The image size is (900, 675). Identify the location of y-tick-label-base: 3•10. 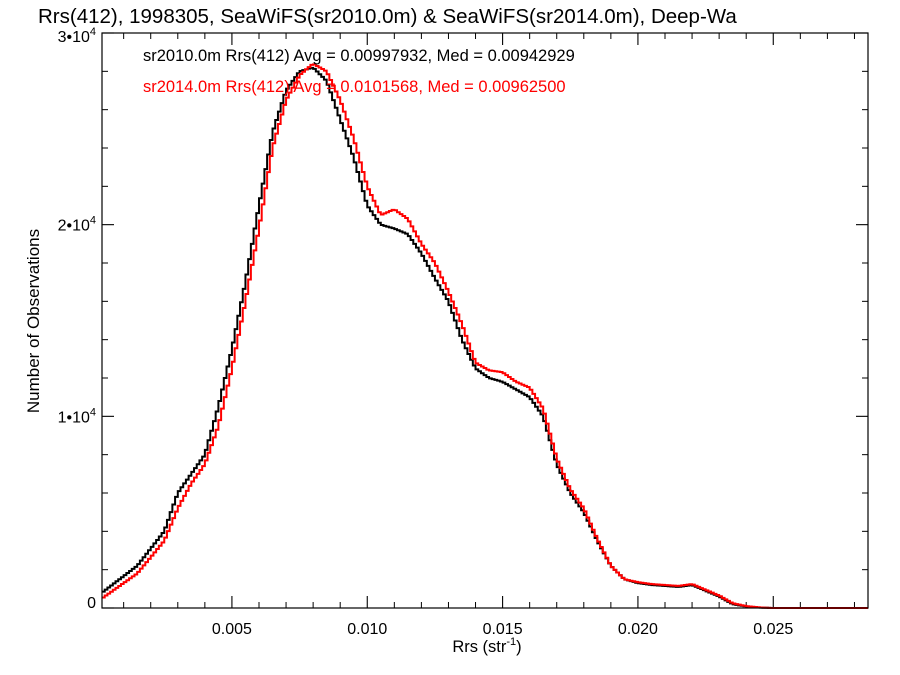
(74, 37).